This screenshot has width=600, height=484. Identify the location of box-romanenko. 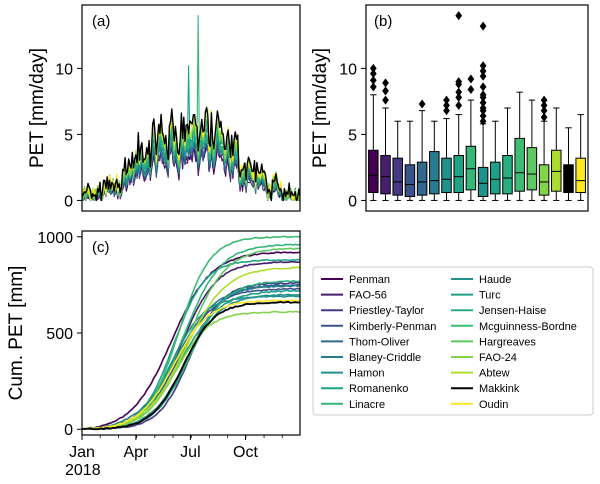
(458, 174).